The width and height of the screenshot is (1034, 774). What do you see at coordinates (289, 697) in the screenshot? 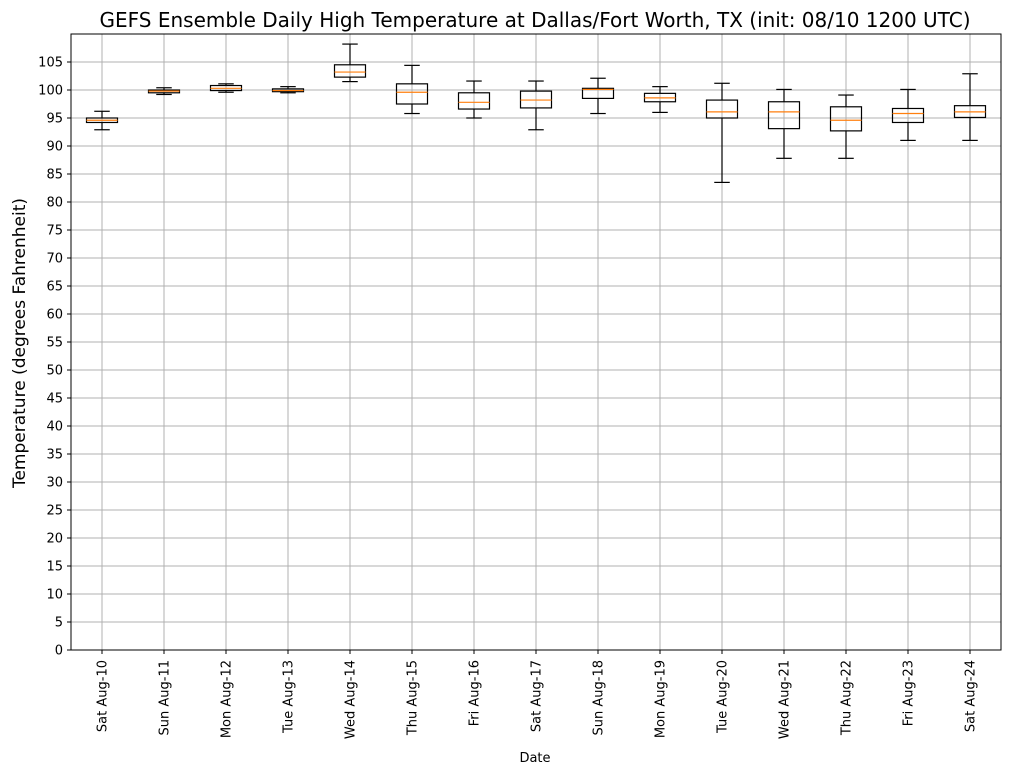
I see `x-tick-label: Tue Aug-13` at bounding box center [289, 697].